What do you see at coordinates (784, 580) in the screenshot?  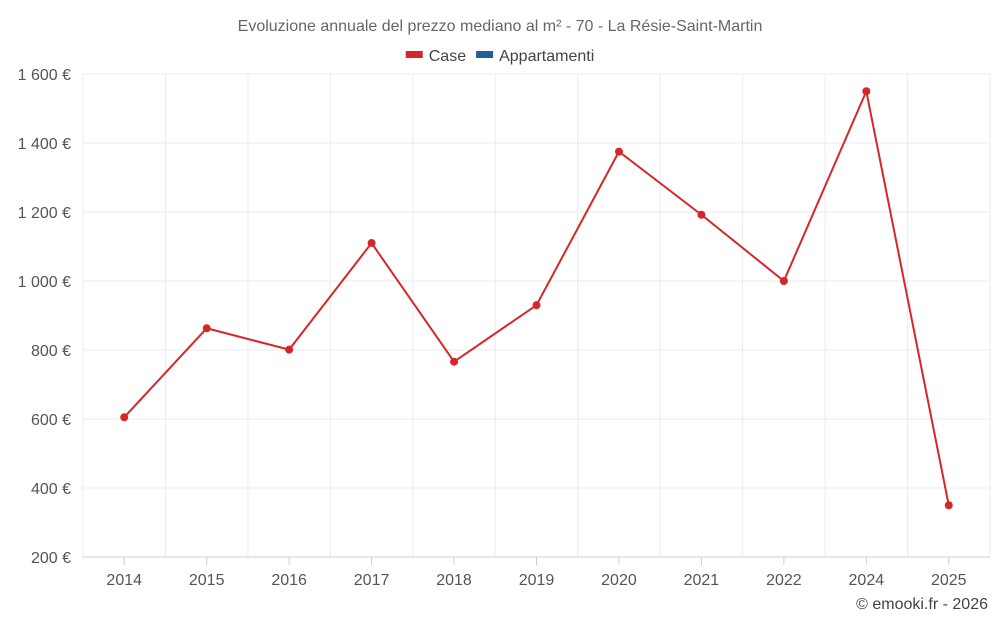 I see `x-tick-label: 2022` at bounding box center [784, 580].